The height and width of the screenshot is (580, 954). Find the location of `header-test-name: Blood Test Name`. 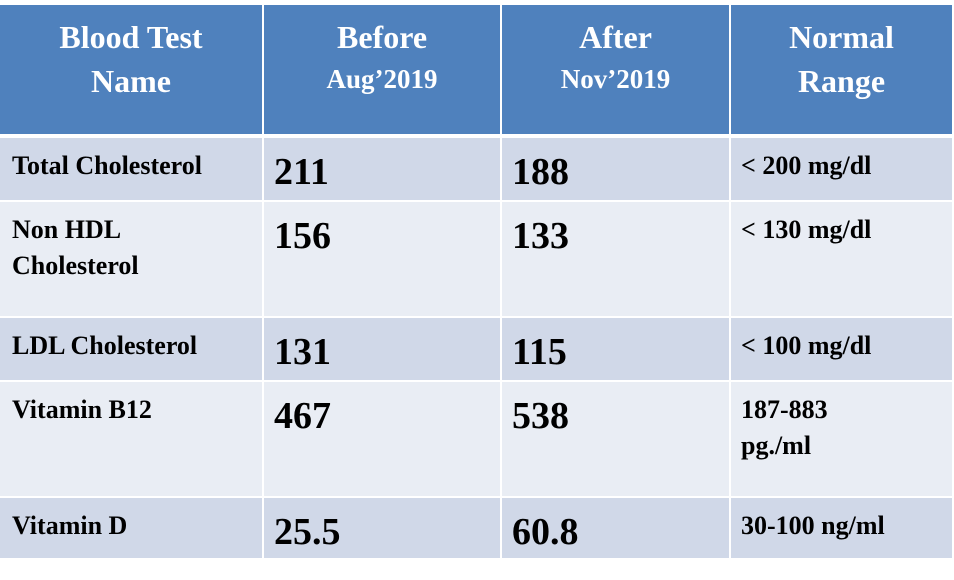

header-test-name: Blood Test Name is located at coordinates (132, 71).